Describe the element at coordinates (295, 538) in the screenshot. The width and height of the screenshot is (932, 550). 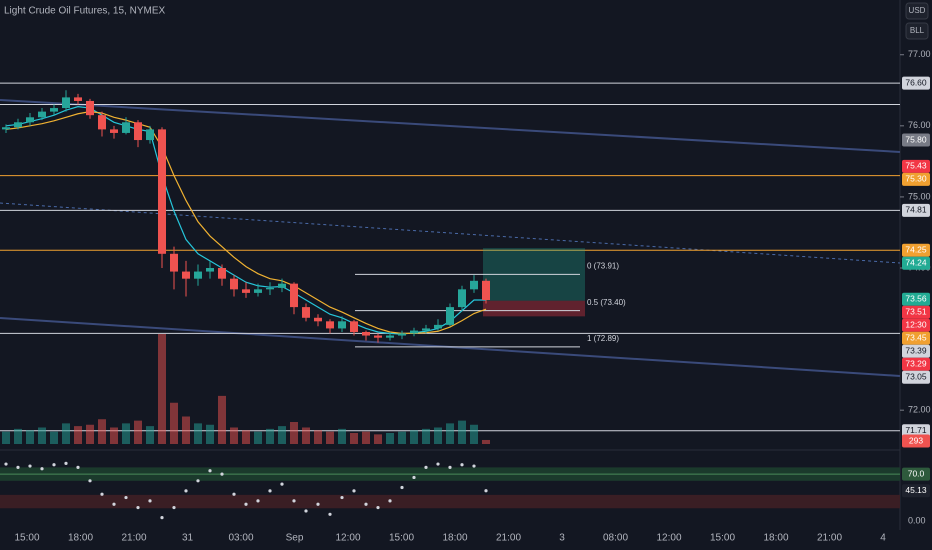
I see `x-tick-label: Sep` at that location.